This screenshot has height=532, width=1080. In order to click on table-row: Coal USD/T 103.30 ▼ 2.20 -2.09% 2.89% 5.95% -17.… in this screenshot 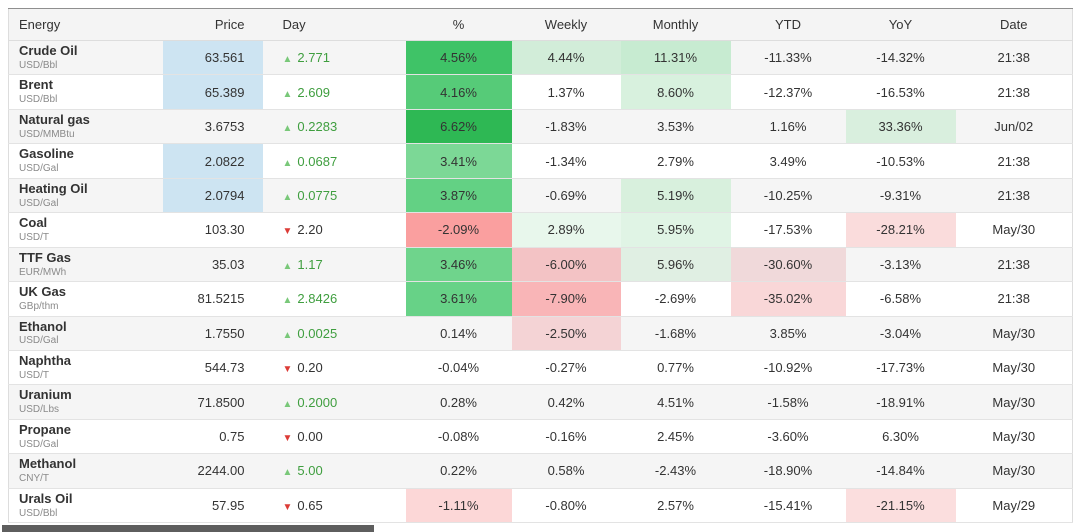, I will do `click(540, 230)`.